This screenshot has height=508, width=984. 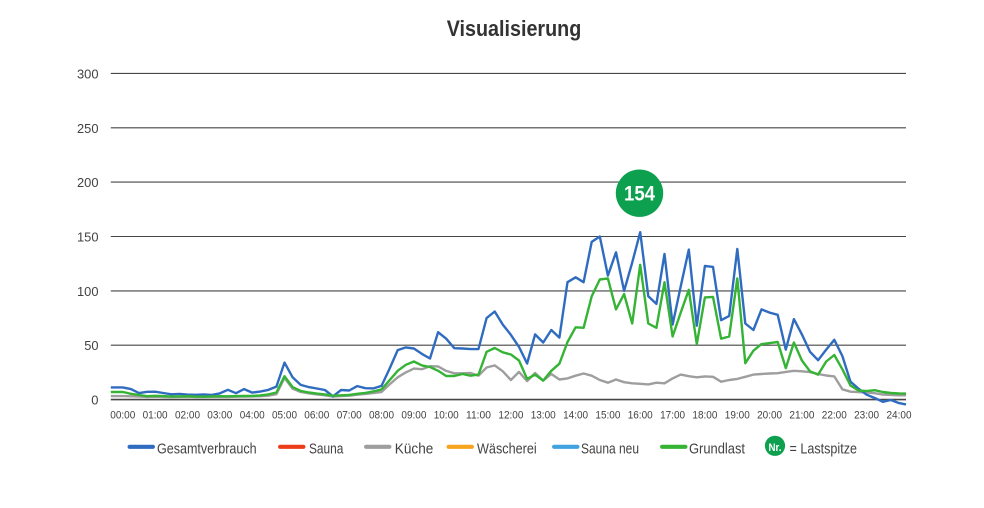 I want to click on svg-text: 300, so click(x=88, y=73).